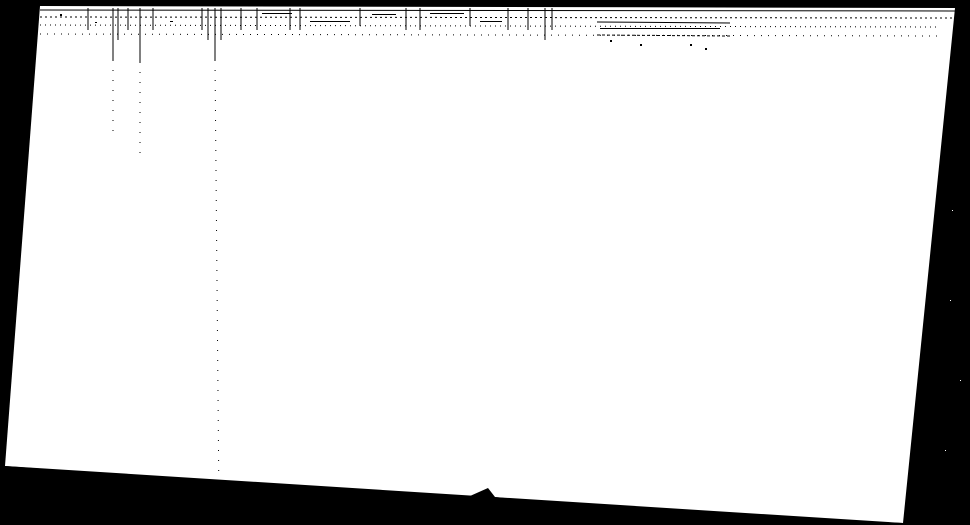  I want to click on ink-specks, so click(390, 31).